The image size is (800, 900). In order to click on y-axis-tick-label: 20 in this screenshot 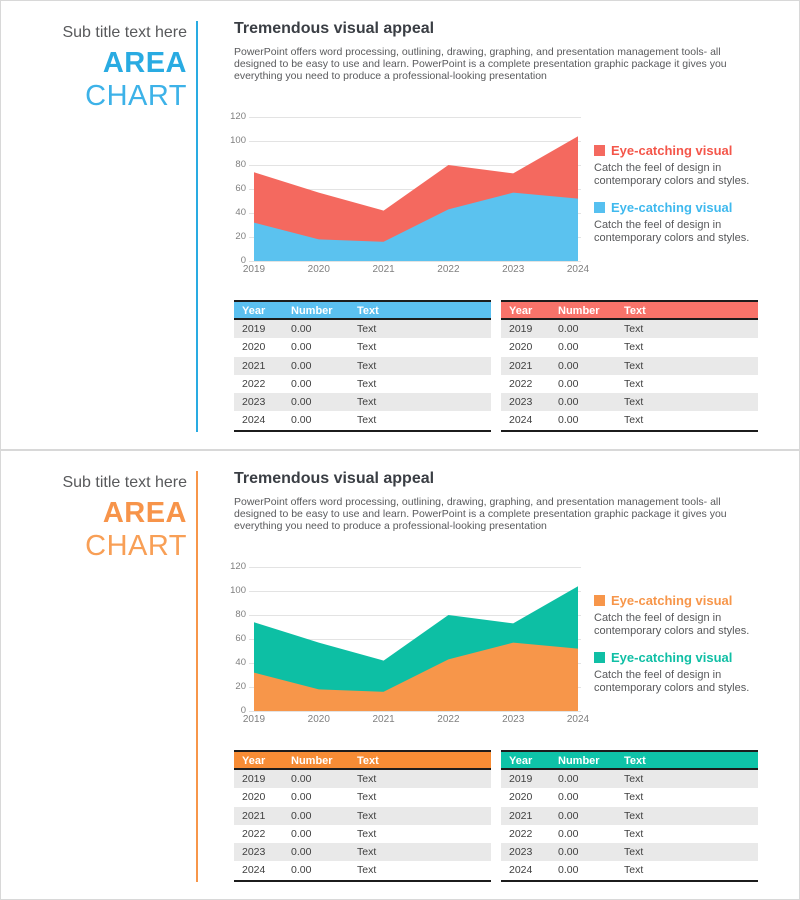, I will do `click(240, 686)`.